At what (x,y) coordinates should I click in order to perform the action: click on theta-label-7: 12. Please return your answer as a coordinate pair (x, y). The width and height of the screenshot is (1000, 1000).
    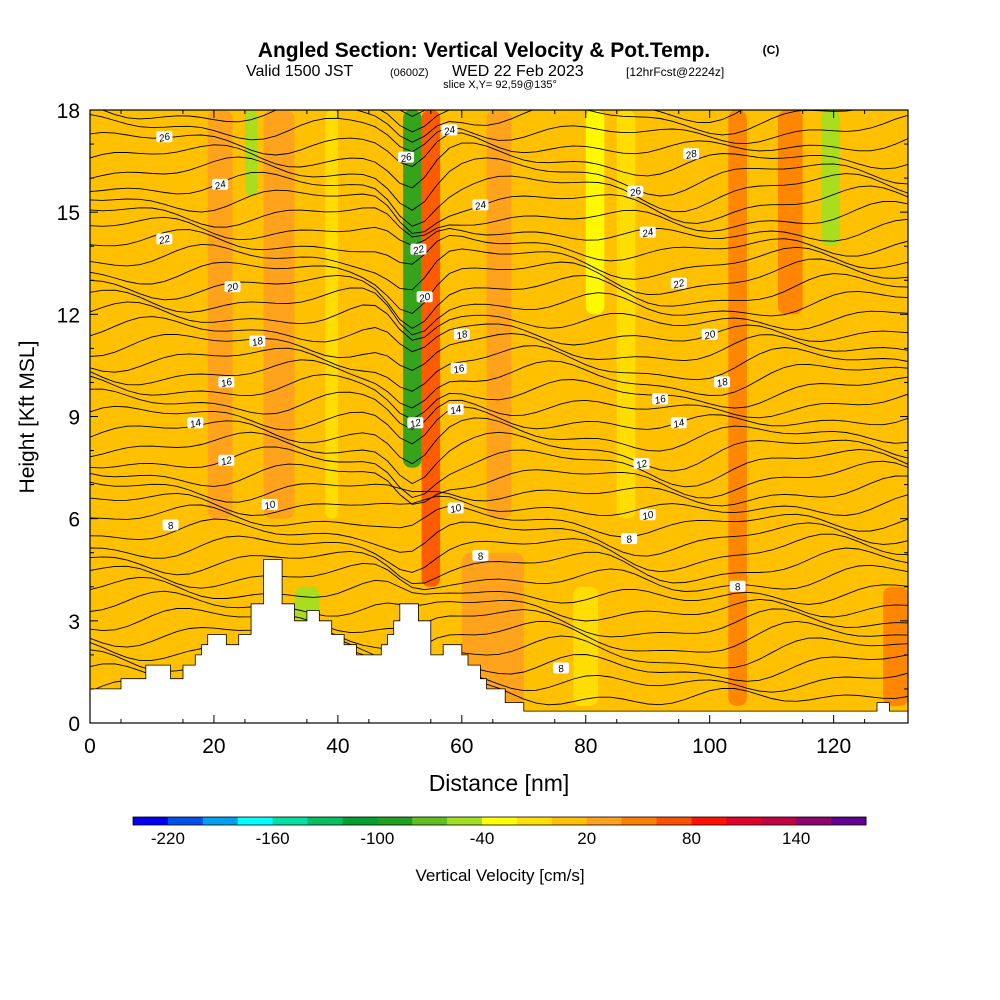
    Looking at the image, I should click on (226, 461).